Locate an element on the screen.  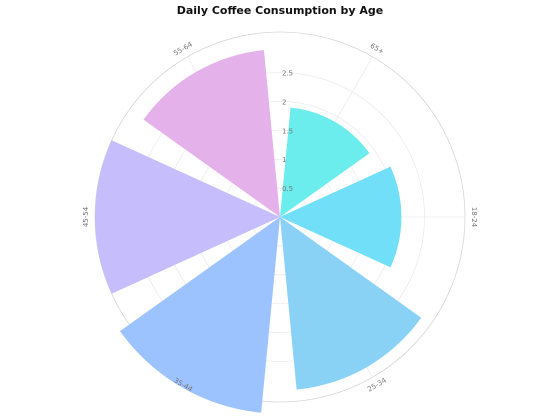
chart-title: Daily Coffee Consumption by Age is located at coordinates (280, 10).